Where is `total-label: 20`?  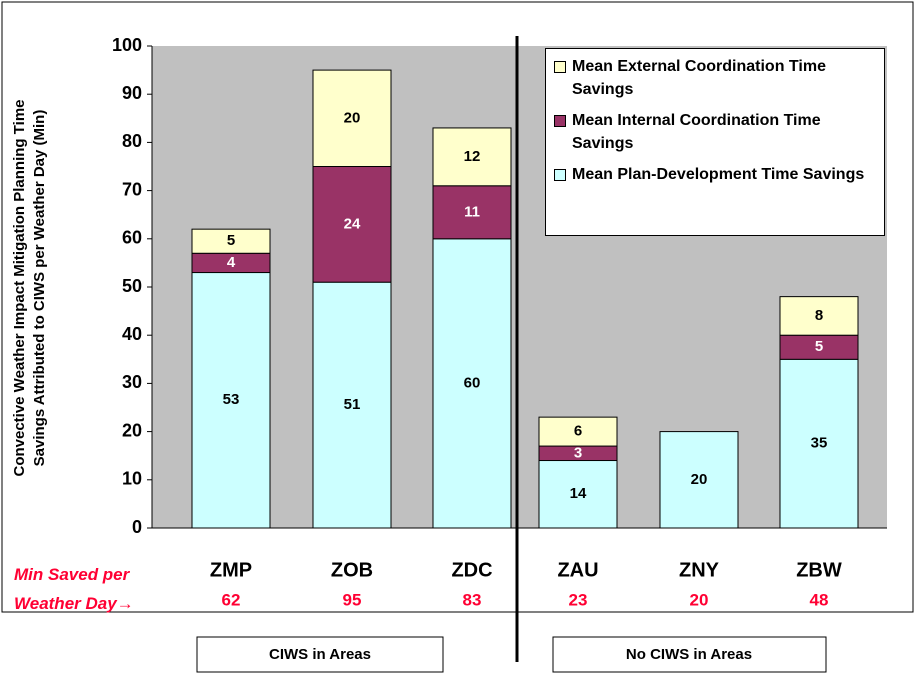
total-label: 20 is located at coordinates (699, 599).